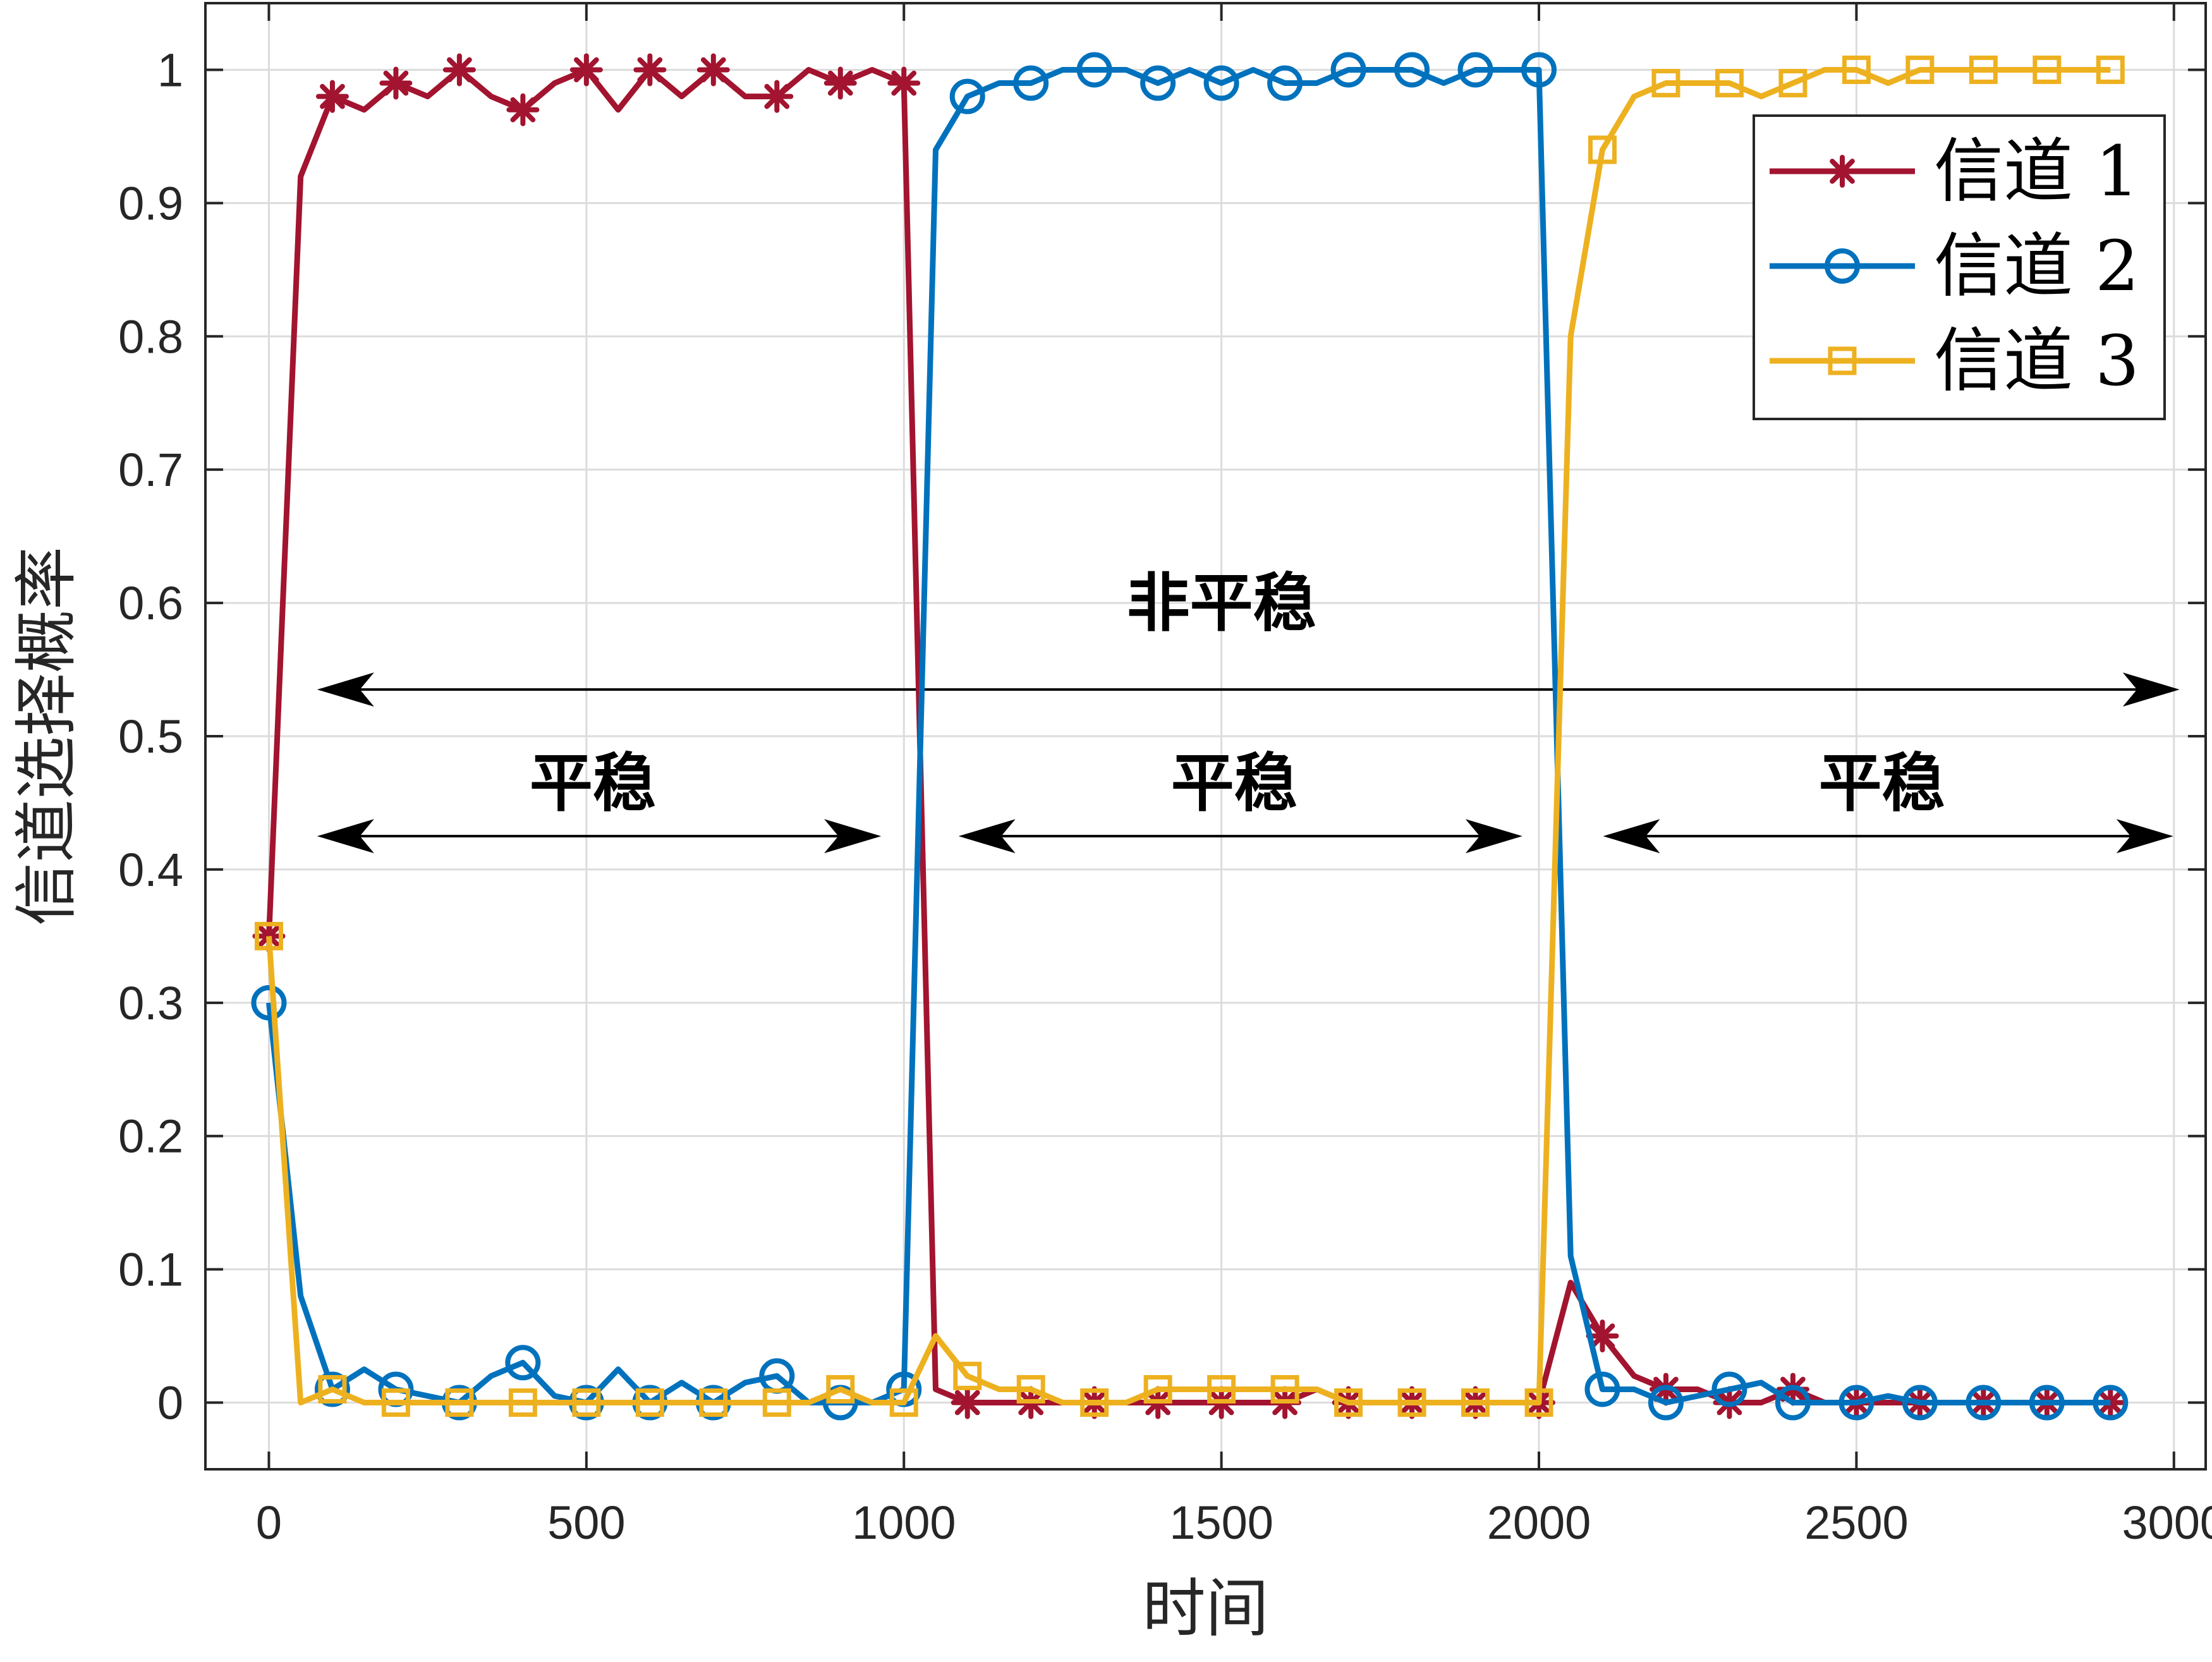 Image resolution: width=2212 pixels, height=1662 pixels. What do you see at coordinates (269, 1522) in the screenshot?
I see `x-tick-label: 0` at bounding box center [269, 1522].